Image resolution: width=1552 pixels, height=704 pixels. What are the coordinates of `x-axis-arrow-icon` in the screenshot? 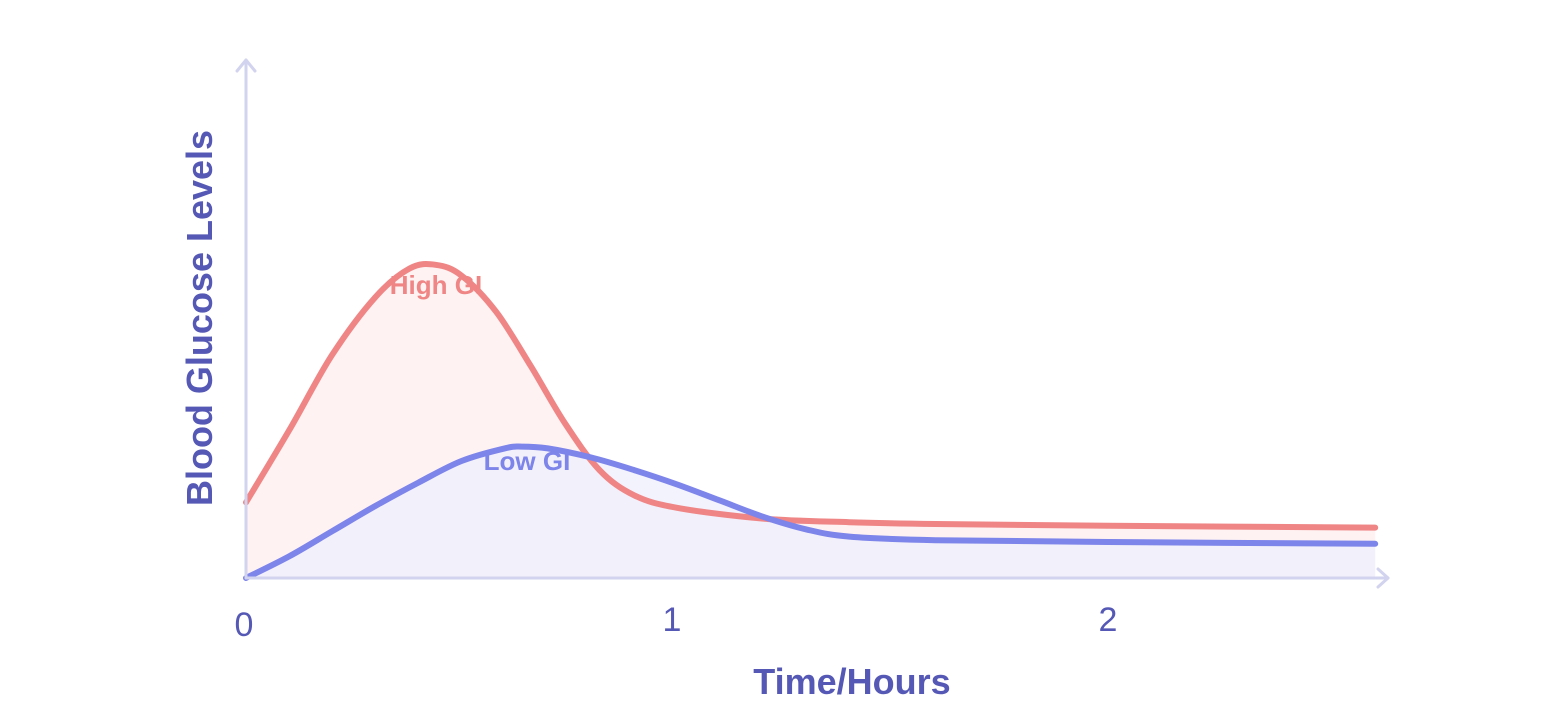 It's located at (1383, 578).